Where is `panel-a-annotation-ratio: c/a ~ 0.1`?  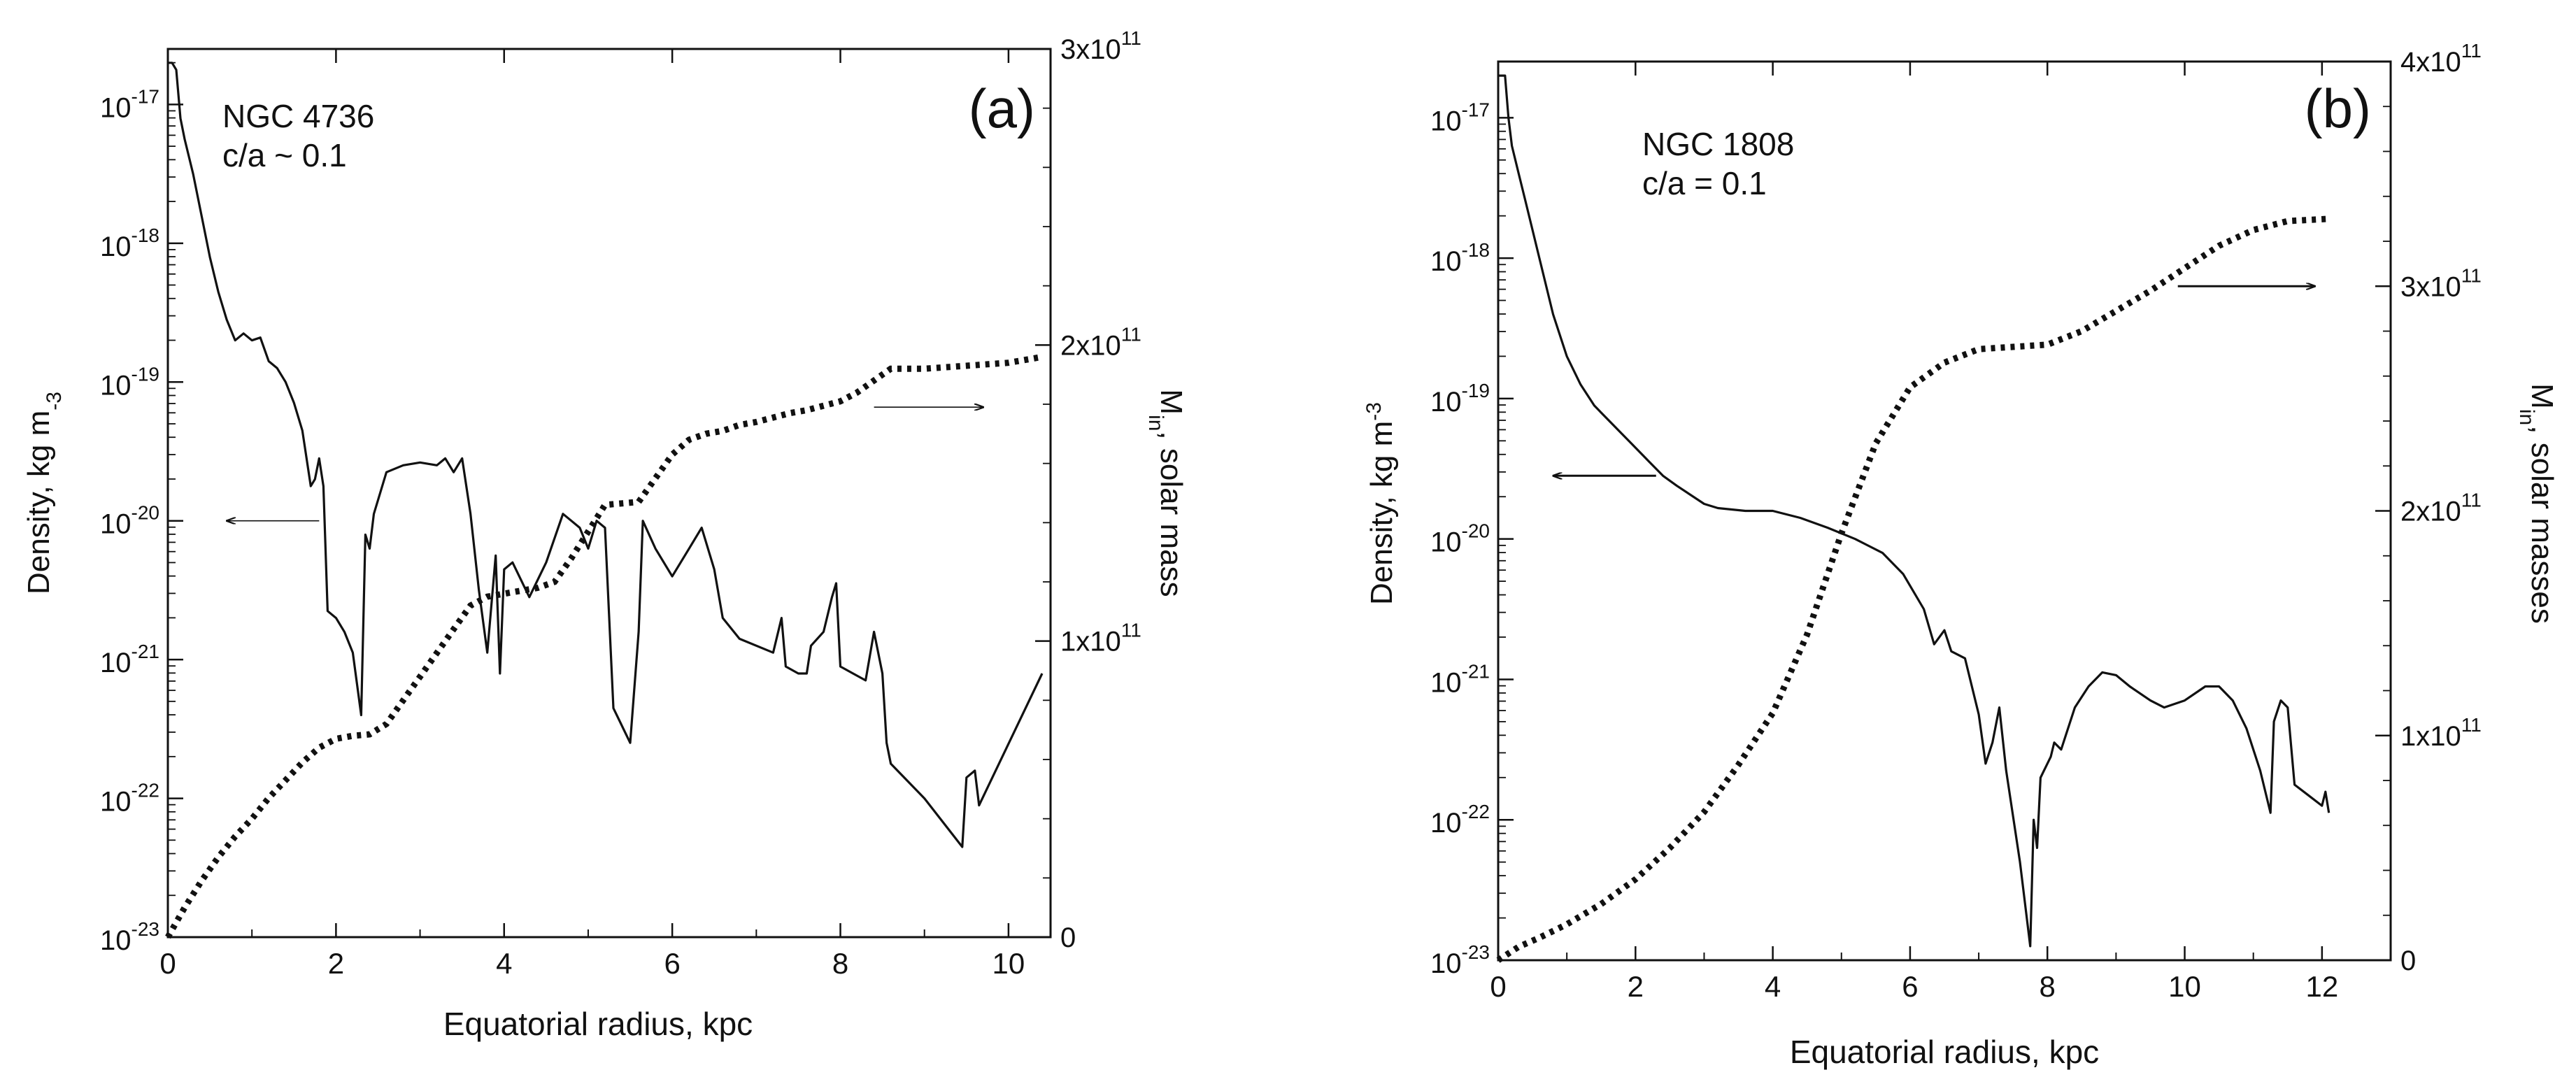 panel-a-annotation-ratio: c/a ~ 0.1 is located at coordinates (284, 155).